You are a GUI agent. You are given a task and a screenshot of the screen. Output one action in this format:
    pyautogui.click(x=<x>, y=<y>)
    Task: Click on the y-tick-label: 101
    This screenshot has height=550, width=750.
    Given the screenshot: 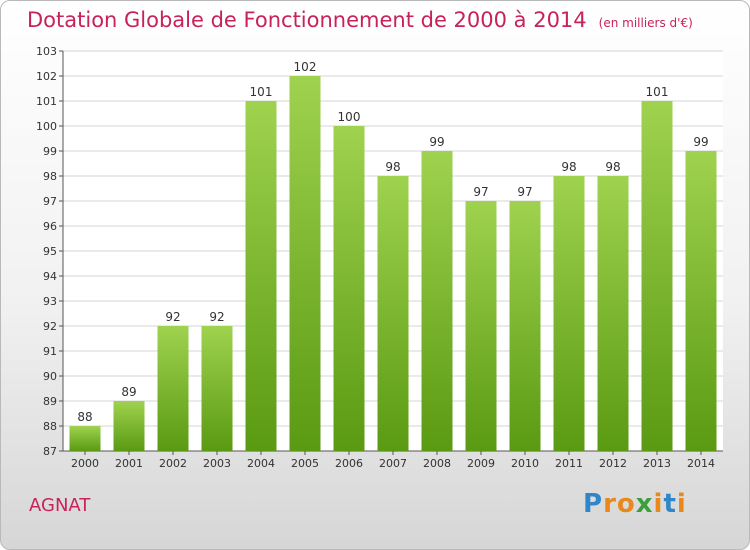 What is the action you would take?
    pyautogui.click(x=46, y=101)
    